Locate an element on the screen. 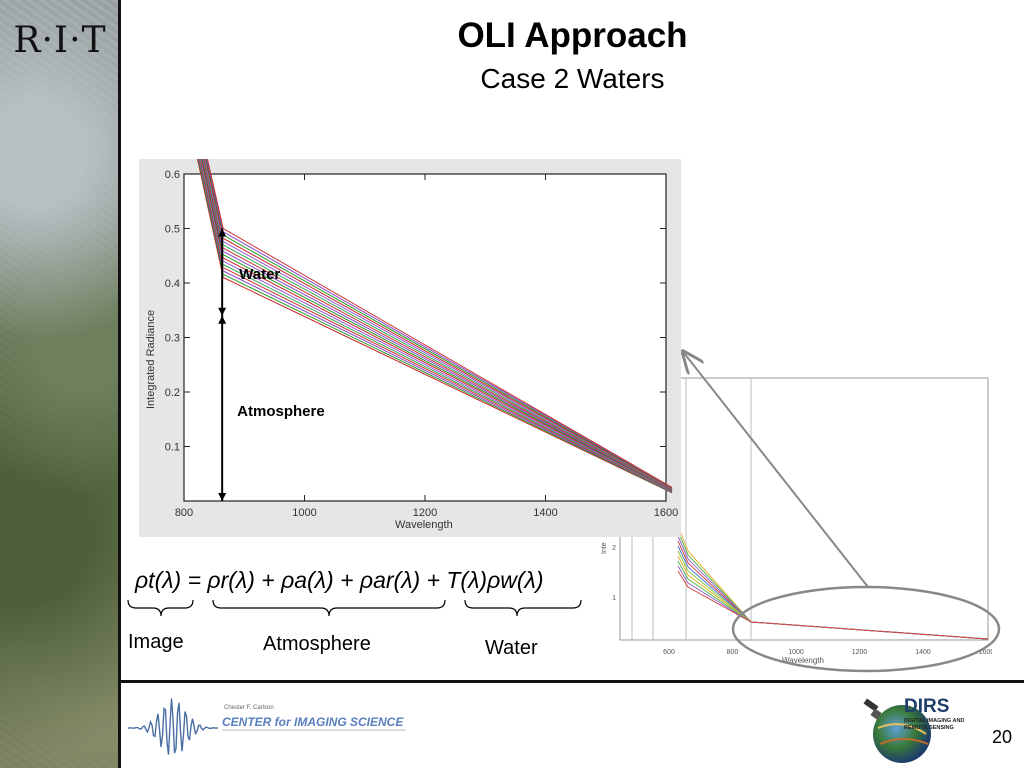 The image size is (1024, 768). slide-title: OLI Approach is located at coordinates (572, 35).